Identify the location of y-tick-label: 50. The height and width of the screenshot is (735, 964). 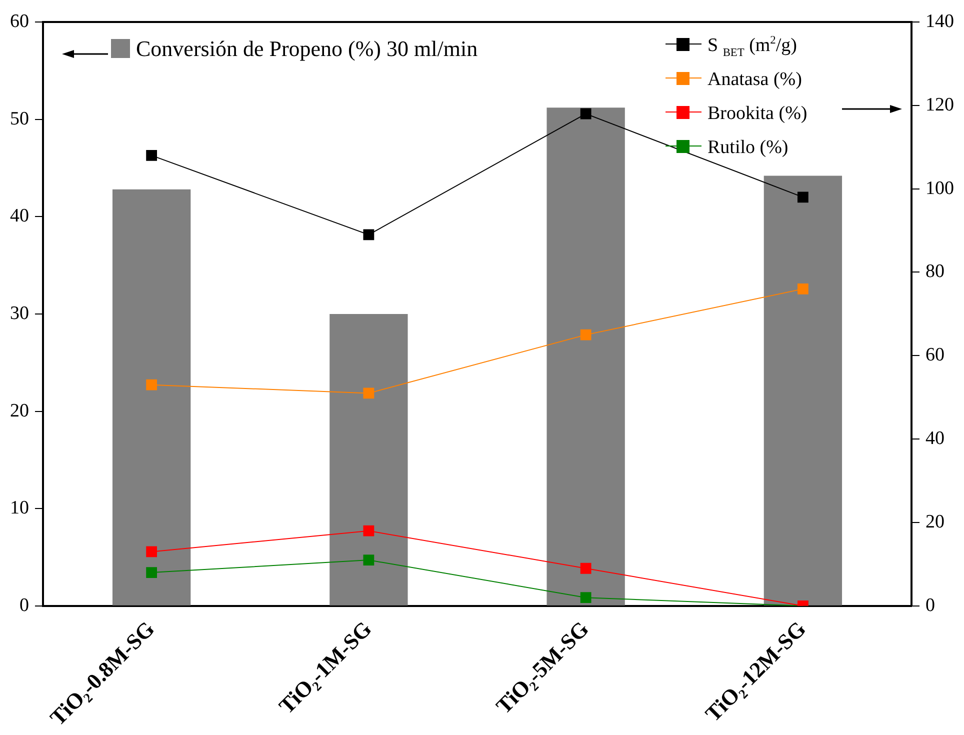
(19, 119).